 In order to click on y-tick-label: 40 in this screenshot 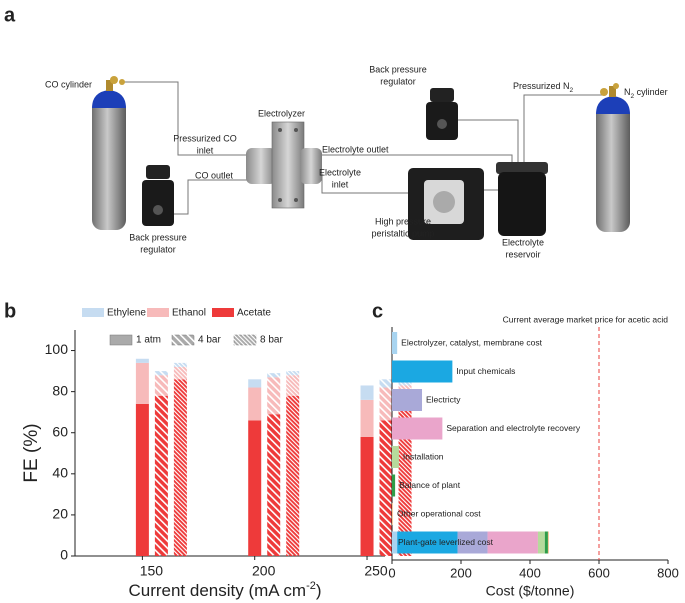, I will do `click(60, 473)`.